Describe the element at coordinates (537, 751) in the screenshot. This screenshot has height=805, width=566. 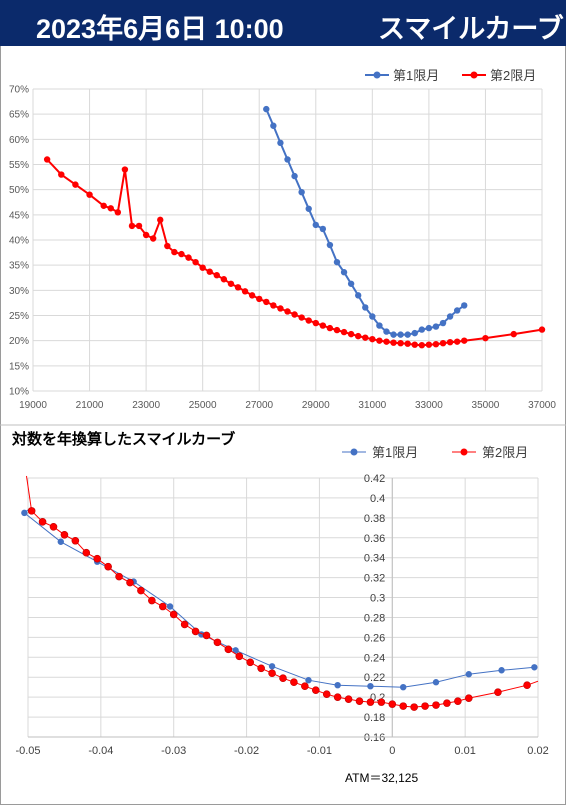
I see `x-tick-label: 0.02` at that location.